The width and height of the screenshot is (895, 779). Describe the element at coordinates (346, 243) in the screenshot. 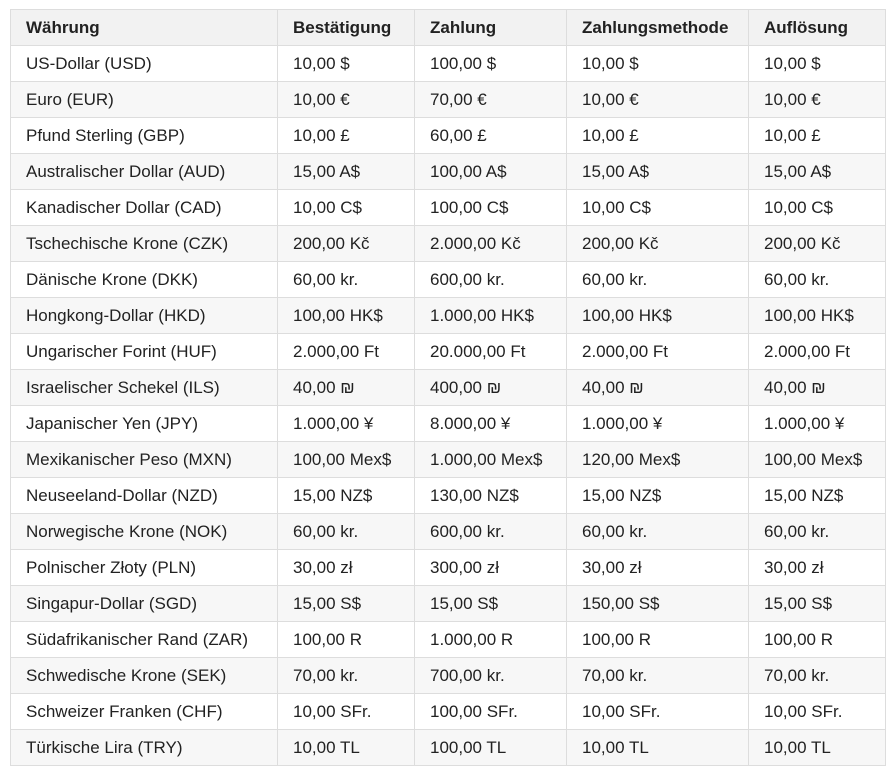

I see `cell-confirmation: 200,00 Kč` at that location.